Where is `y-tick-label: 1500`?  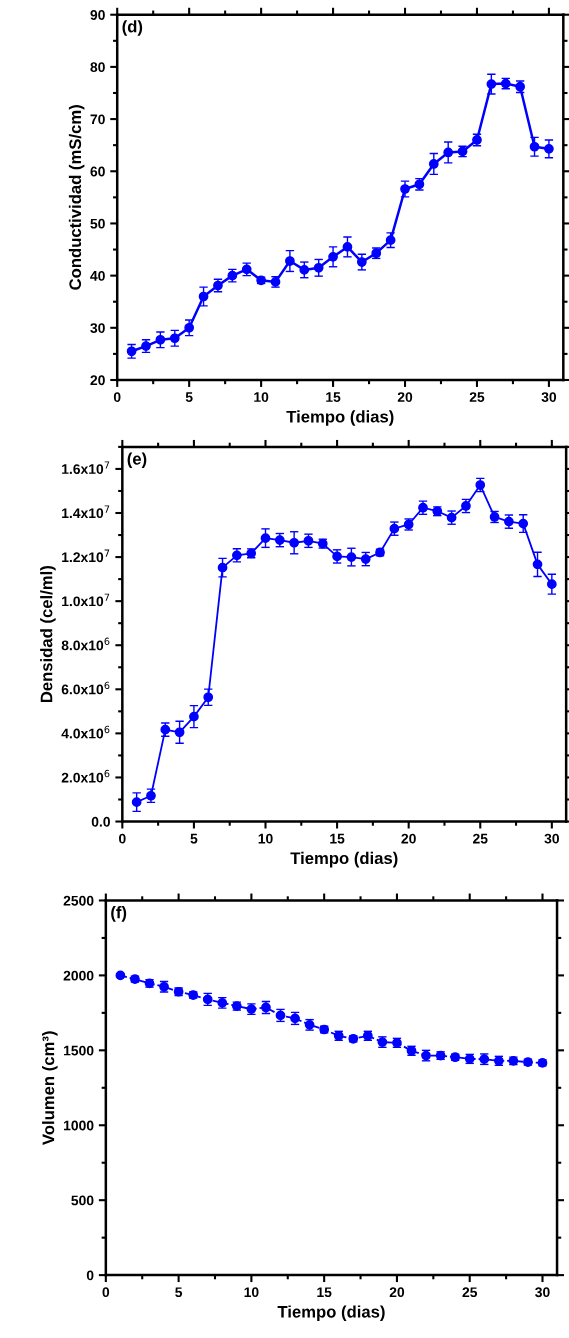 y-tick-label: 1500 is located at coordinates (79, 1050).